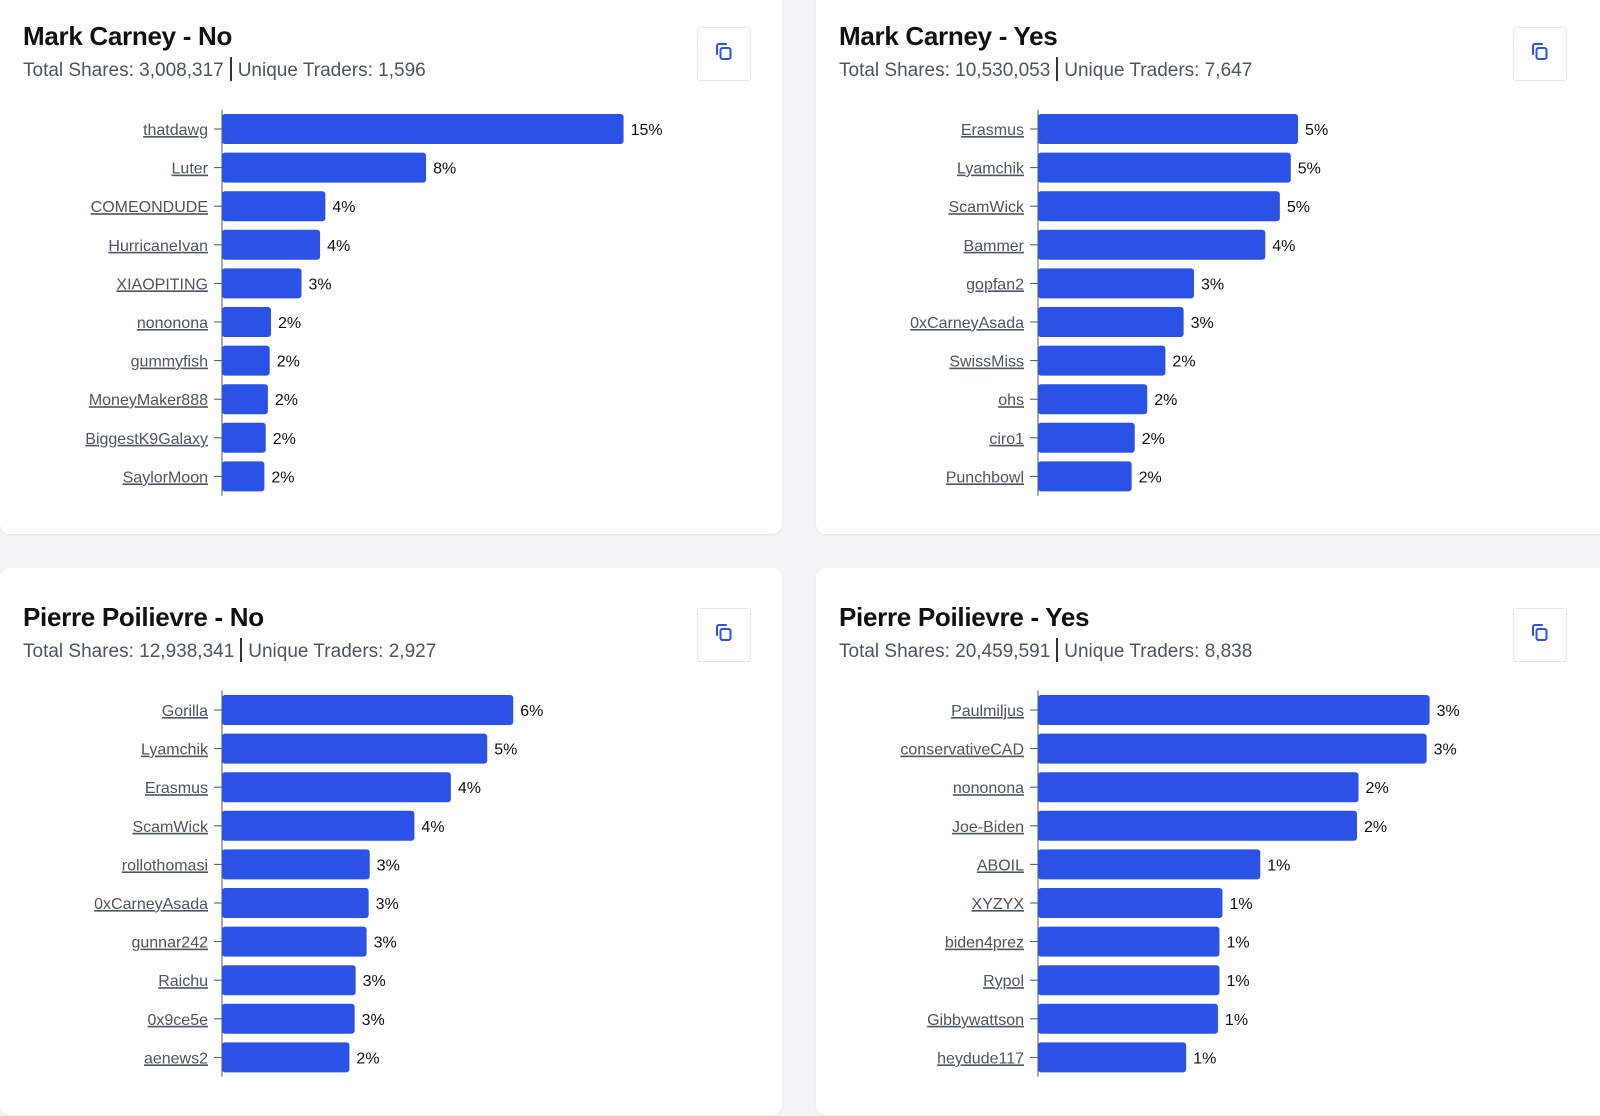 The width and height of the screenshot is (1600, 1116). What do you see at coordinates (149, 207) in the screenshot?
I see `trader-link: COMEONDUDE` at bounding box center [149, 207].